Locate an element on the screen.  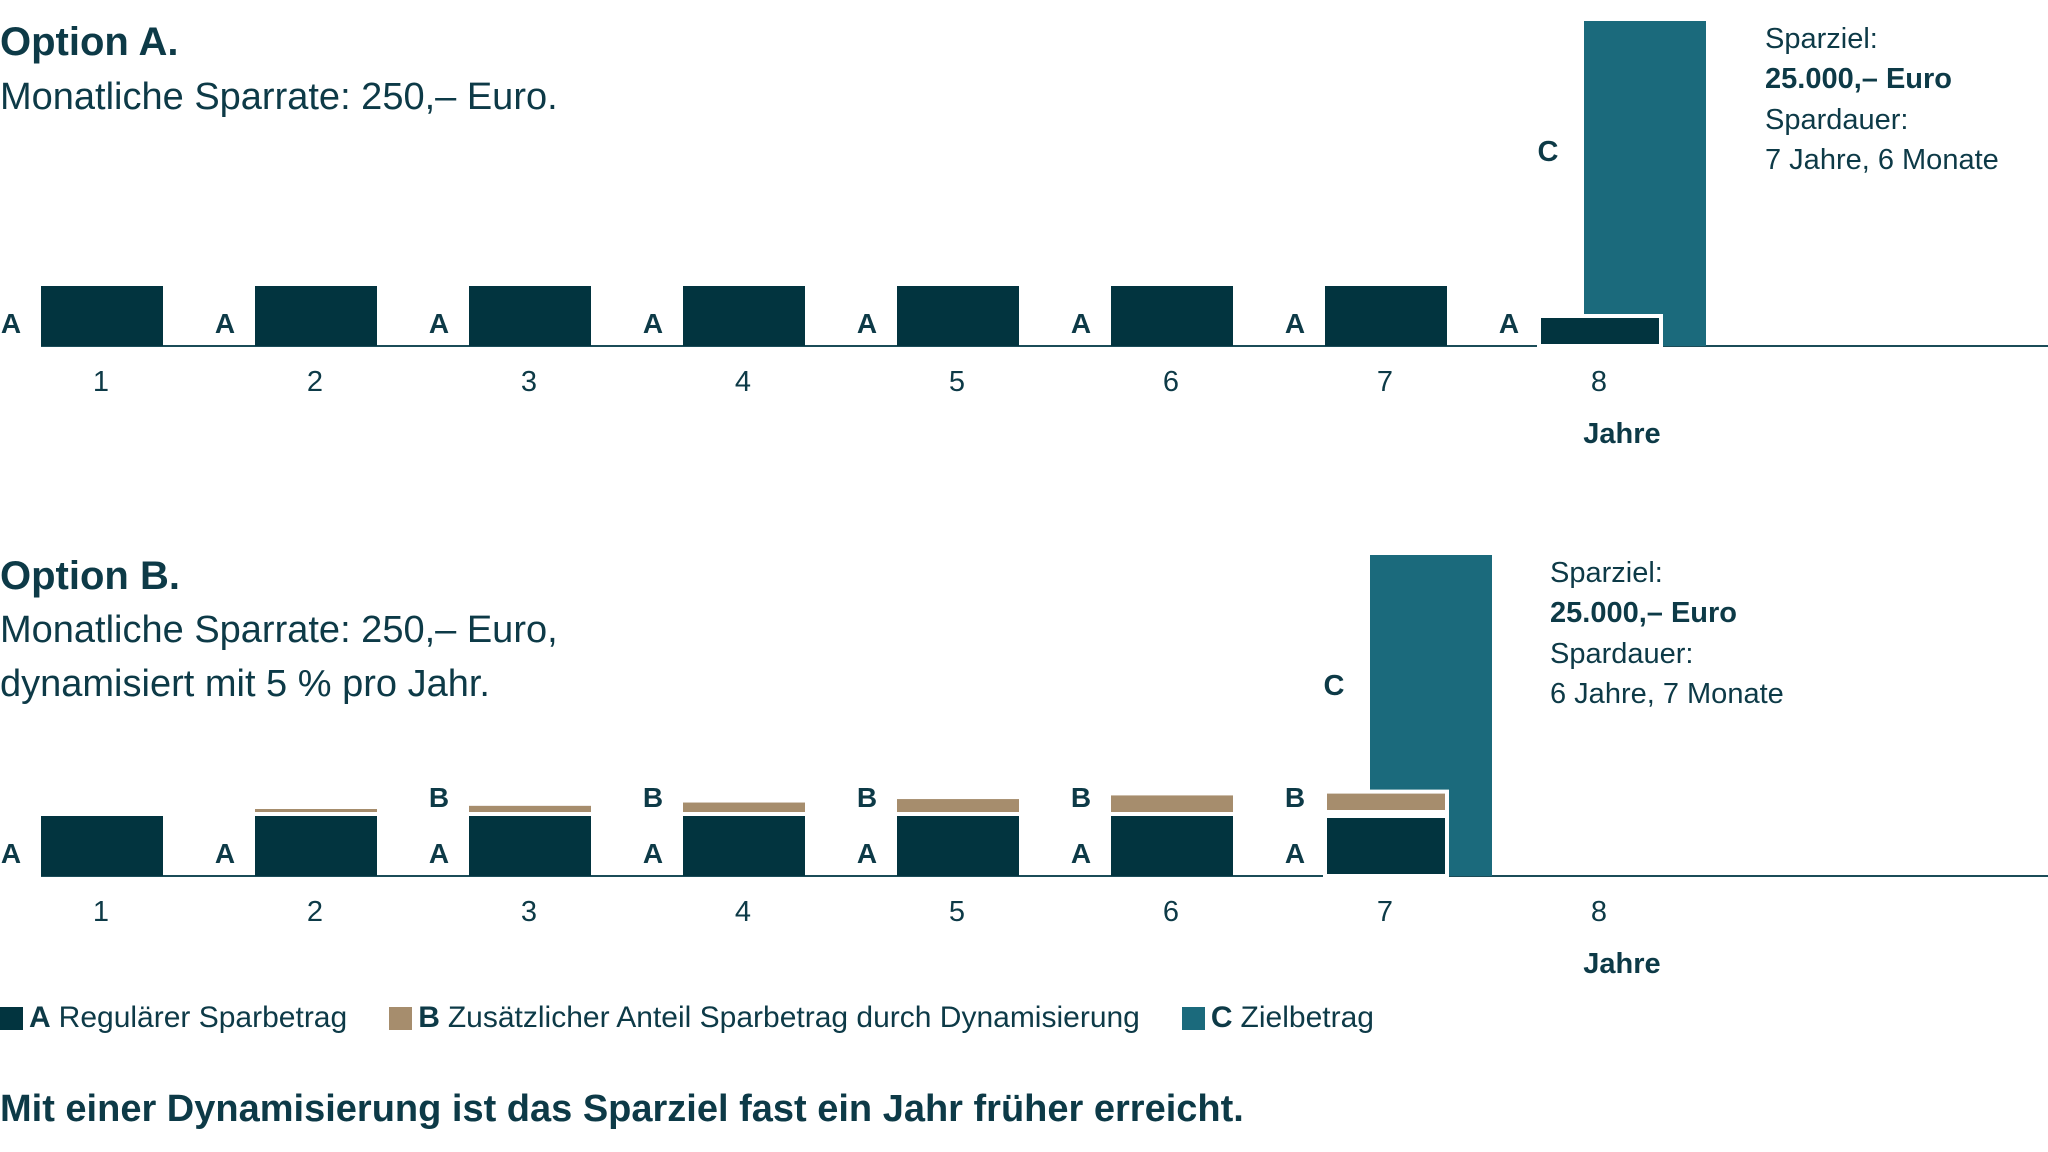
bar-b-label-year-4: B is located at coordinates (653, 797).